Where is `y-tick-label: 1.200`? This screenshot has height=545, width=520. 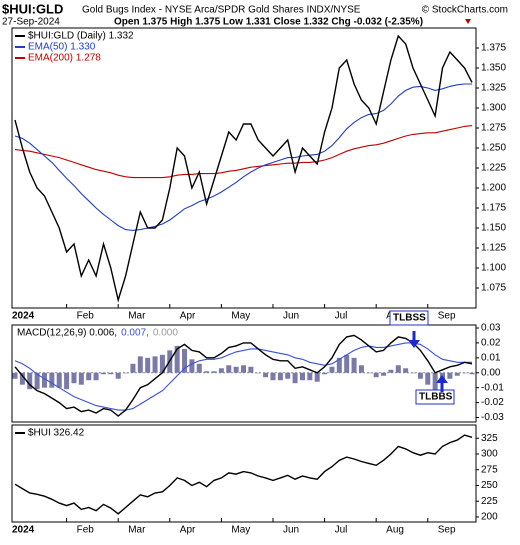
y-tick-label: 1.200 is located at coordinates (493, 188).